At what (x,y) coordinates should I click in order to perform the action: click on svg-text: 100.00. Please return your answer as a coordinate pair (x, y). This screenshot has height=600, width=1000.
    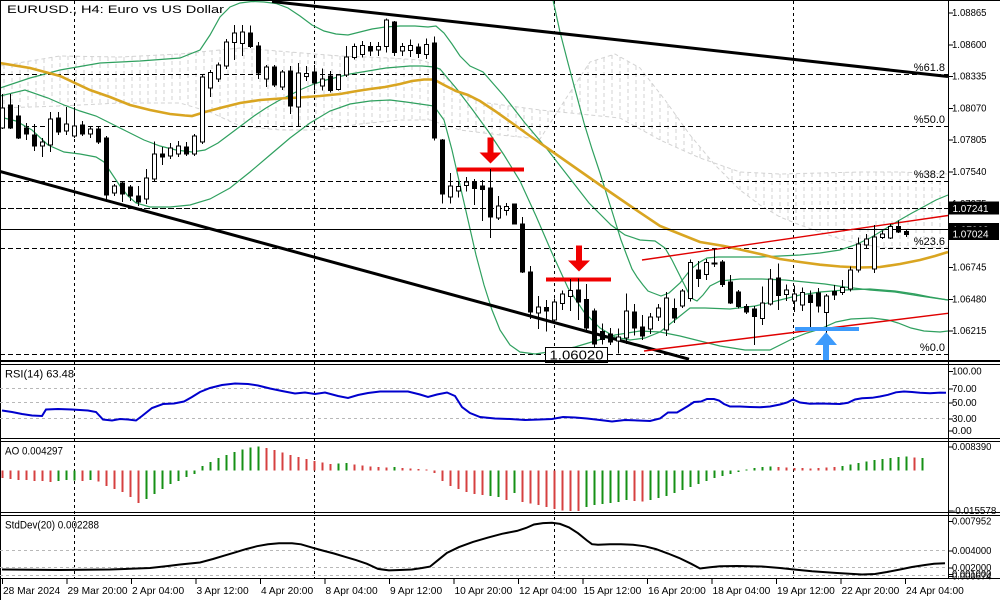
    Looking at the image, I should click on (967, 372).